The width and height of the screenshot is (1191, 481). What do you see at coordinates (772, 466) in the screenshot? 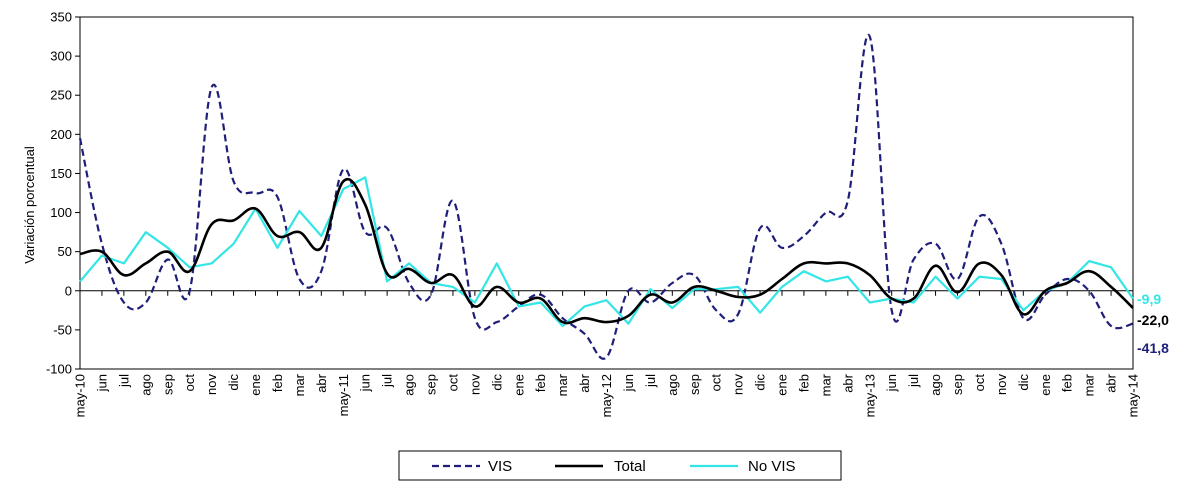
I see `legend-label: No VIS` at bounding box center [772, 466].